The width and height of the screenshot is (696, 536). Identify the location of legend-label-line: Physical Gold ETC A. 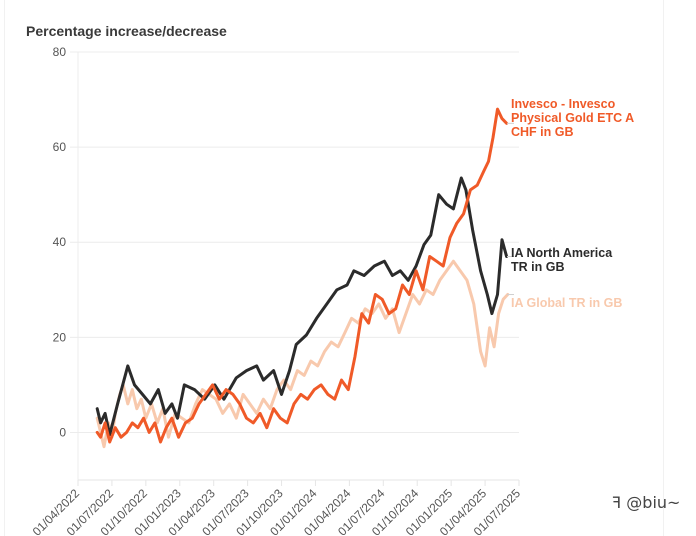
(572, 118).